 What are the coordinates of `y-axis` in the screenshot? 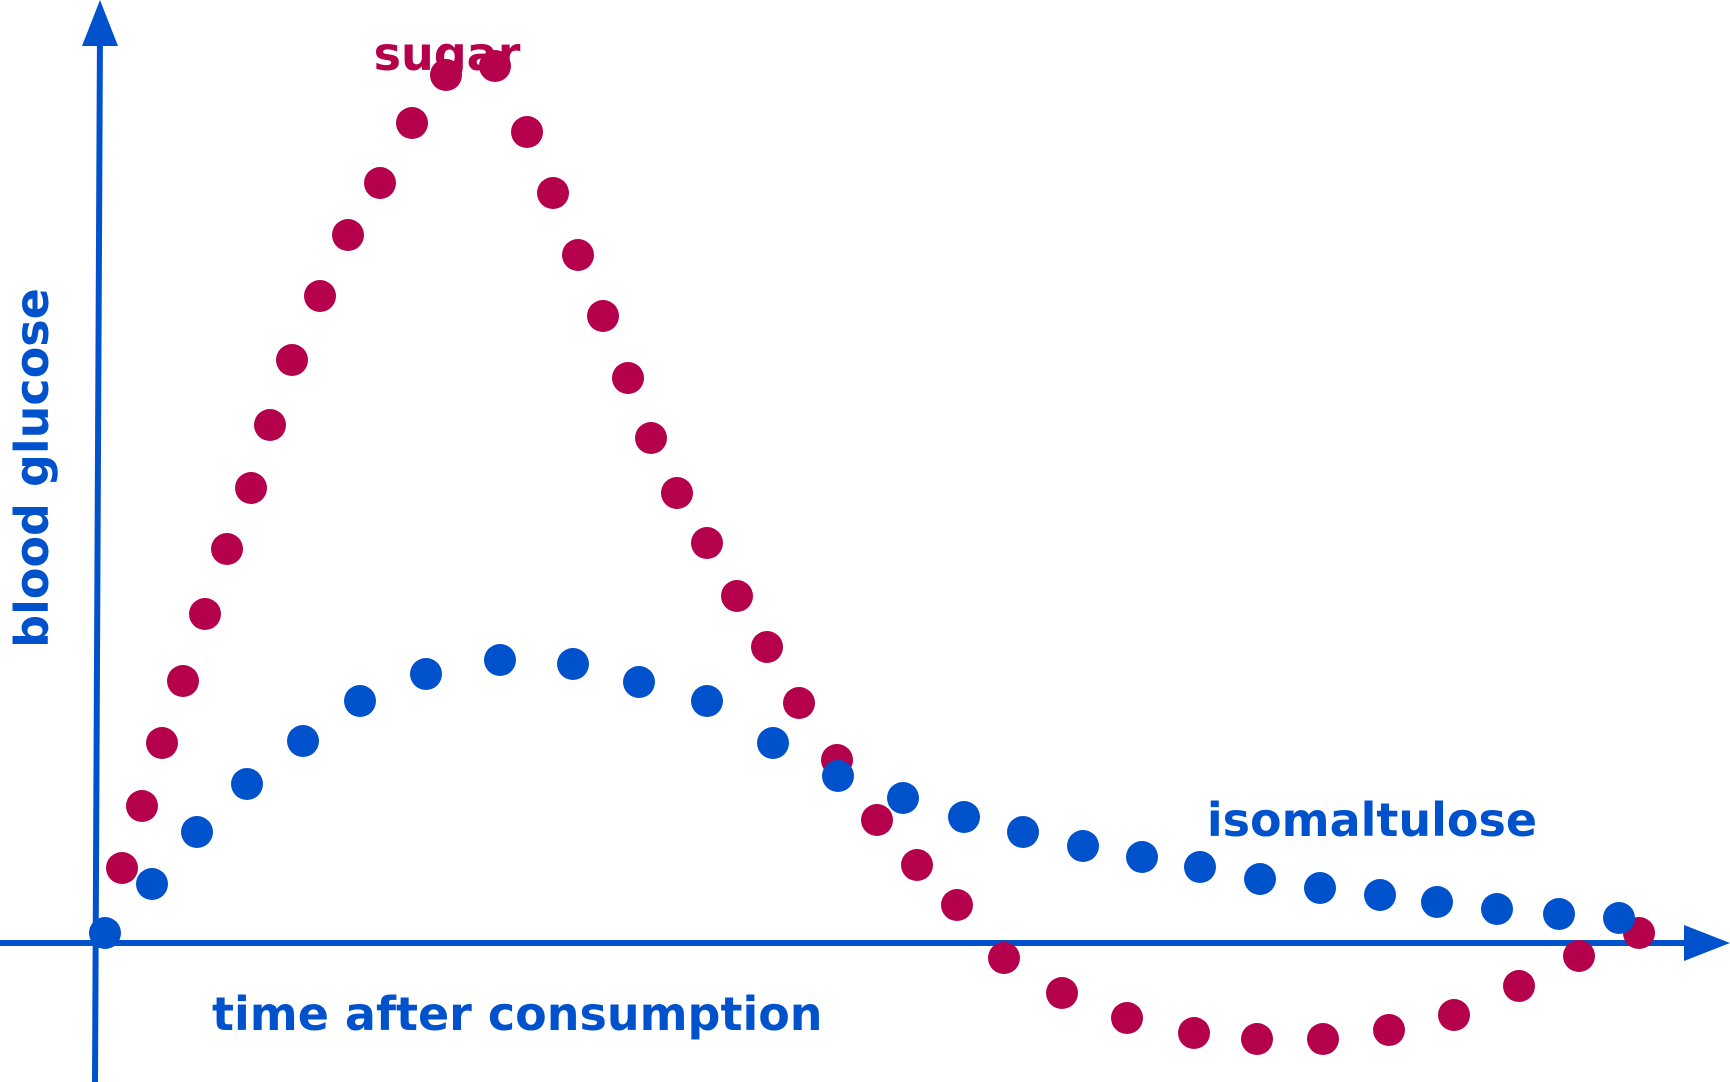 It's located at (100, 541).